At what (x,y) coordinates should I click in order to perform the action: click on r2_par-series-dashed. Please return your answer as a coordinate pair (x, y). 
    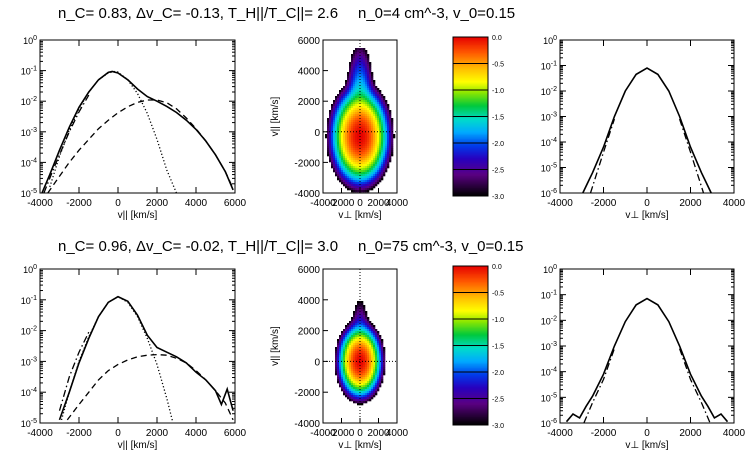
    Looking at the image, I should click on (150, 387).